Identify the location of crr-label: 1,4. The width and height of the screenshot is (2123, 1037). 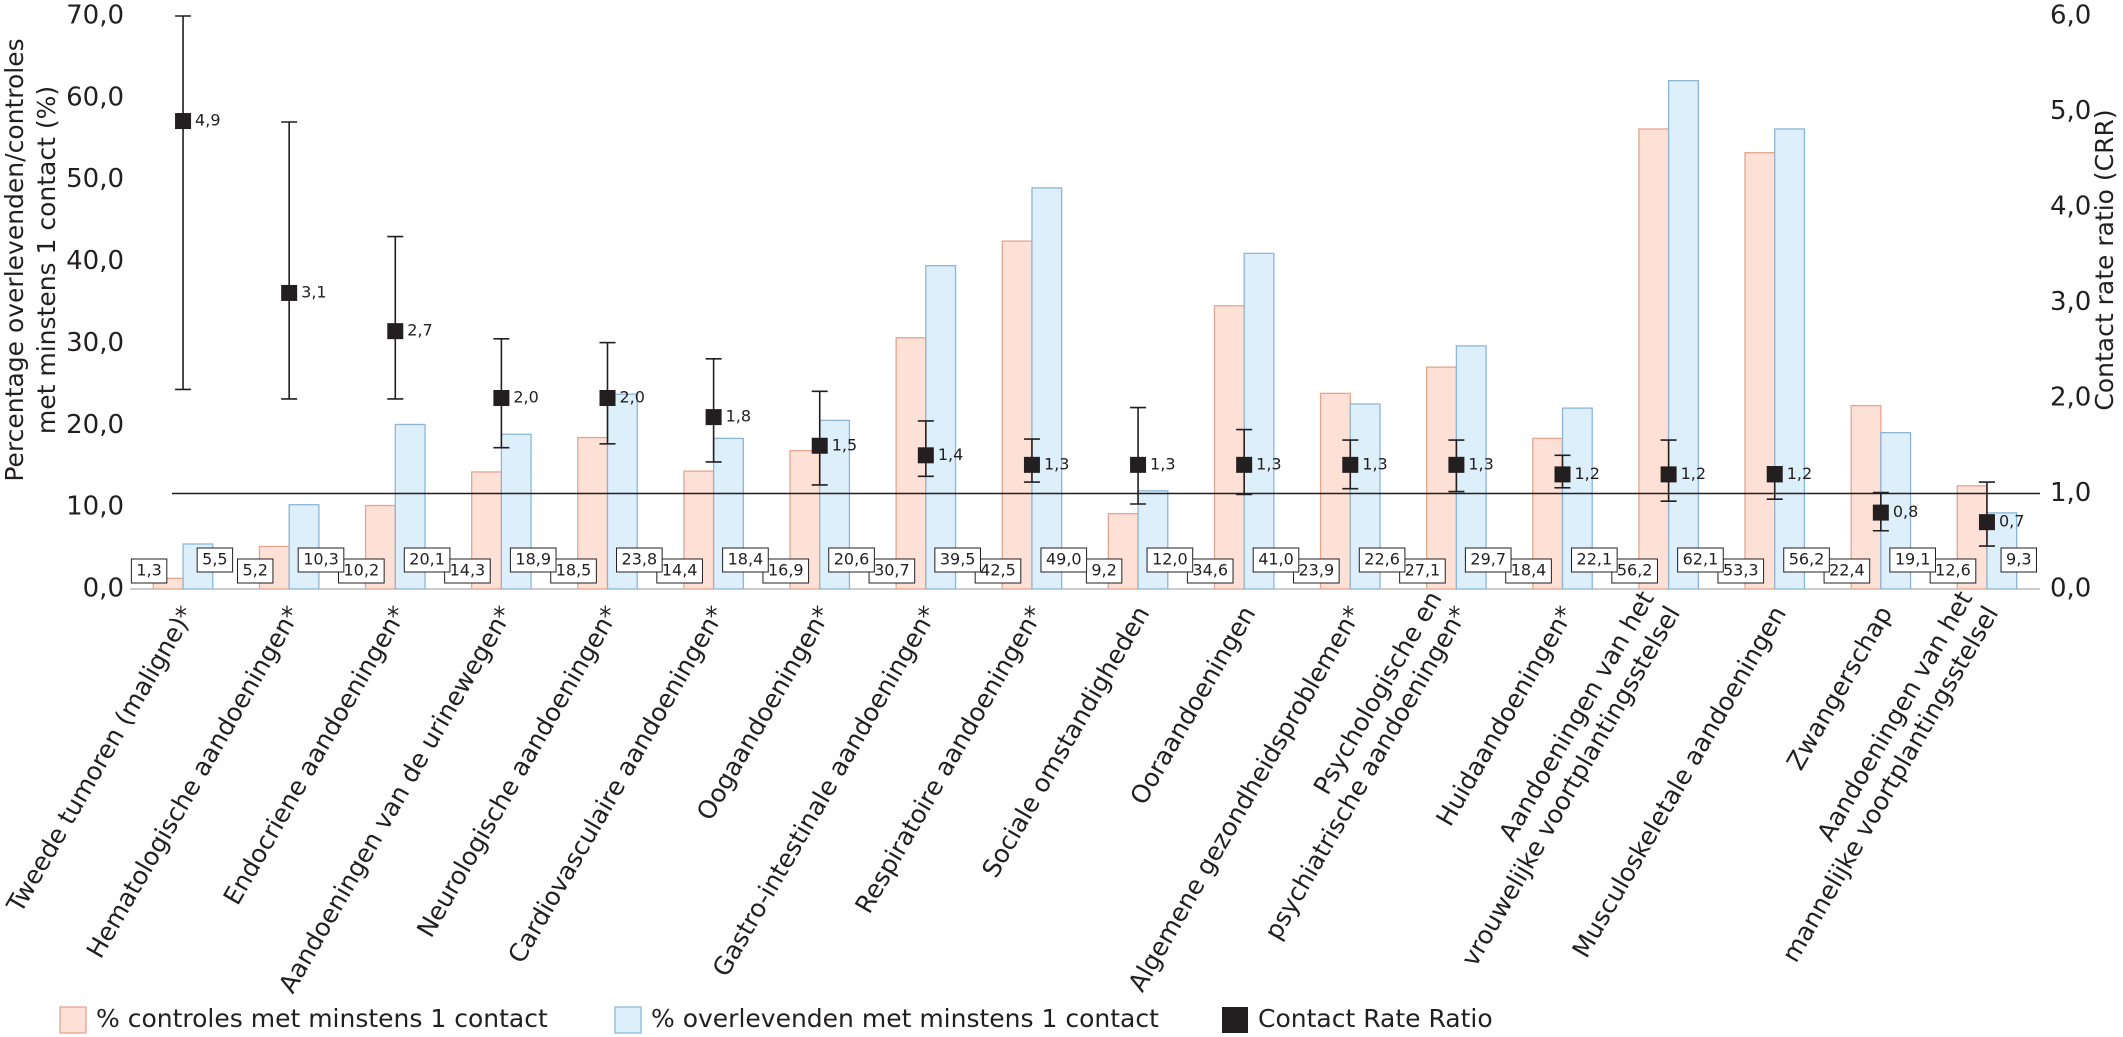
(950, 454).